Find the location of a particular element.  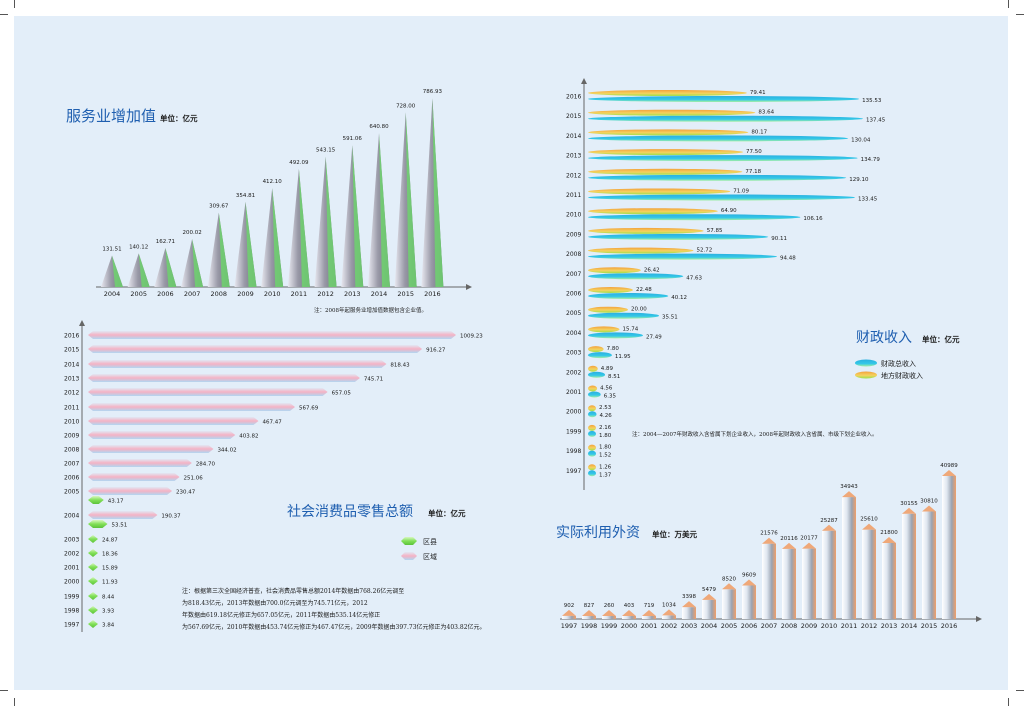

fiscal-local-value-label: 1.26 is located at coordinates (605, 467).